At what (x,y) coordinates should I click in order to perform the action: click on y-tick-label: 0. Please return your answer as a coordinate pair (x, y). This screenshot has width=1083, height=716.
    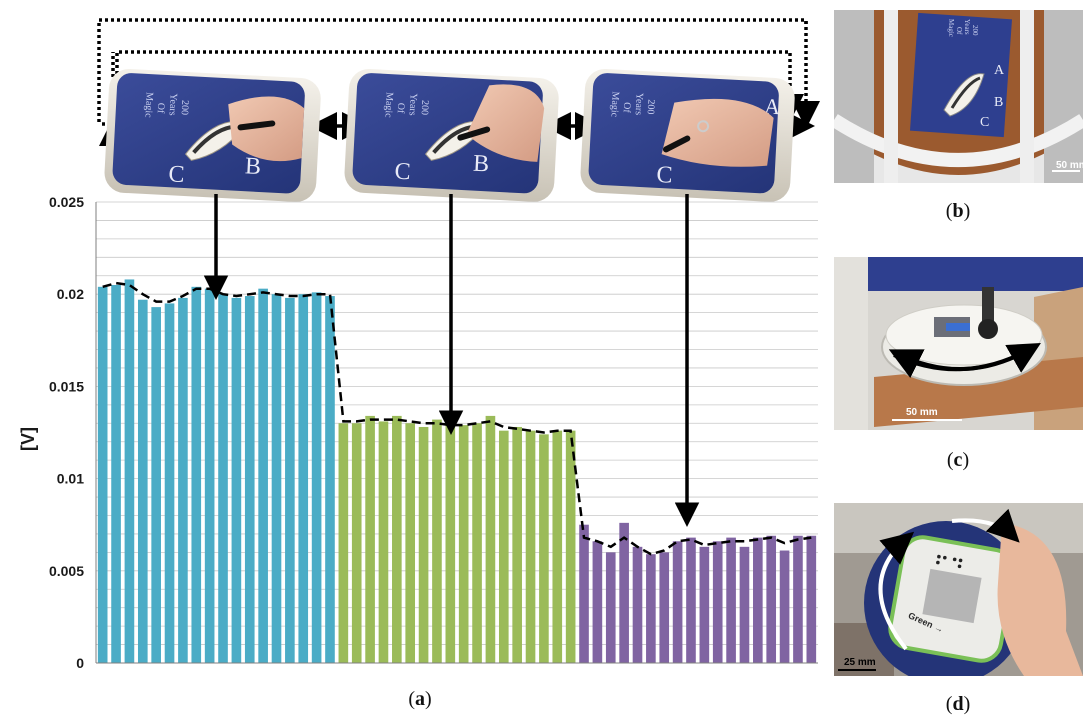
    Looking at the image, I should click on (80, 663).